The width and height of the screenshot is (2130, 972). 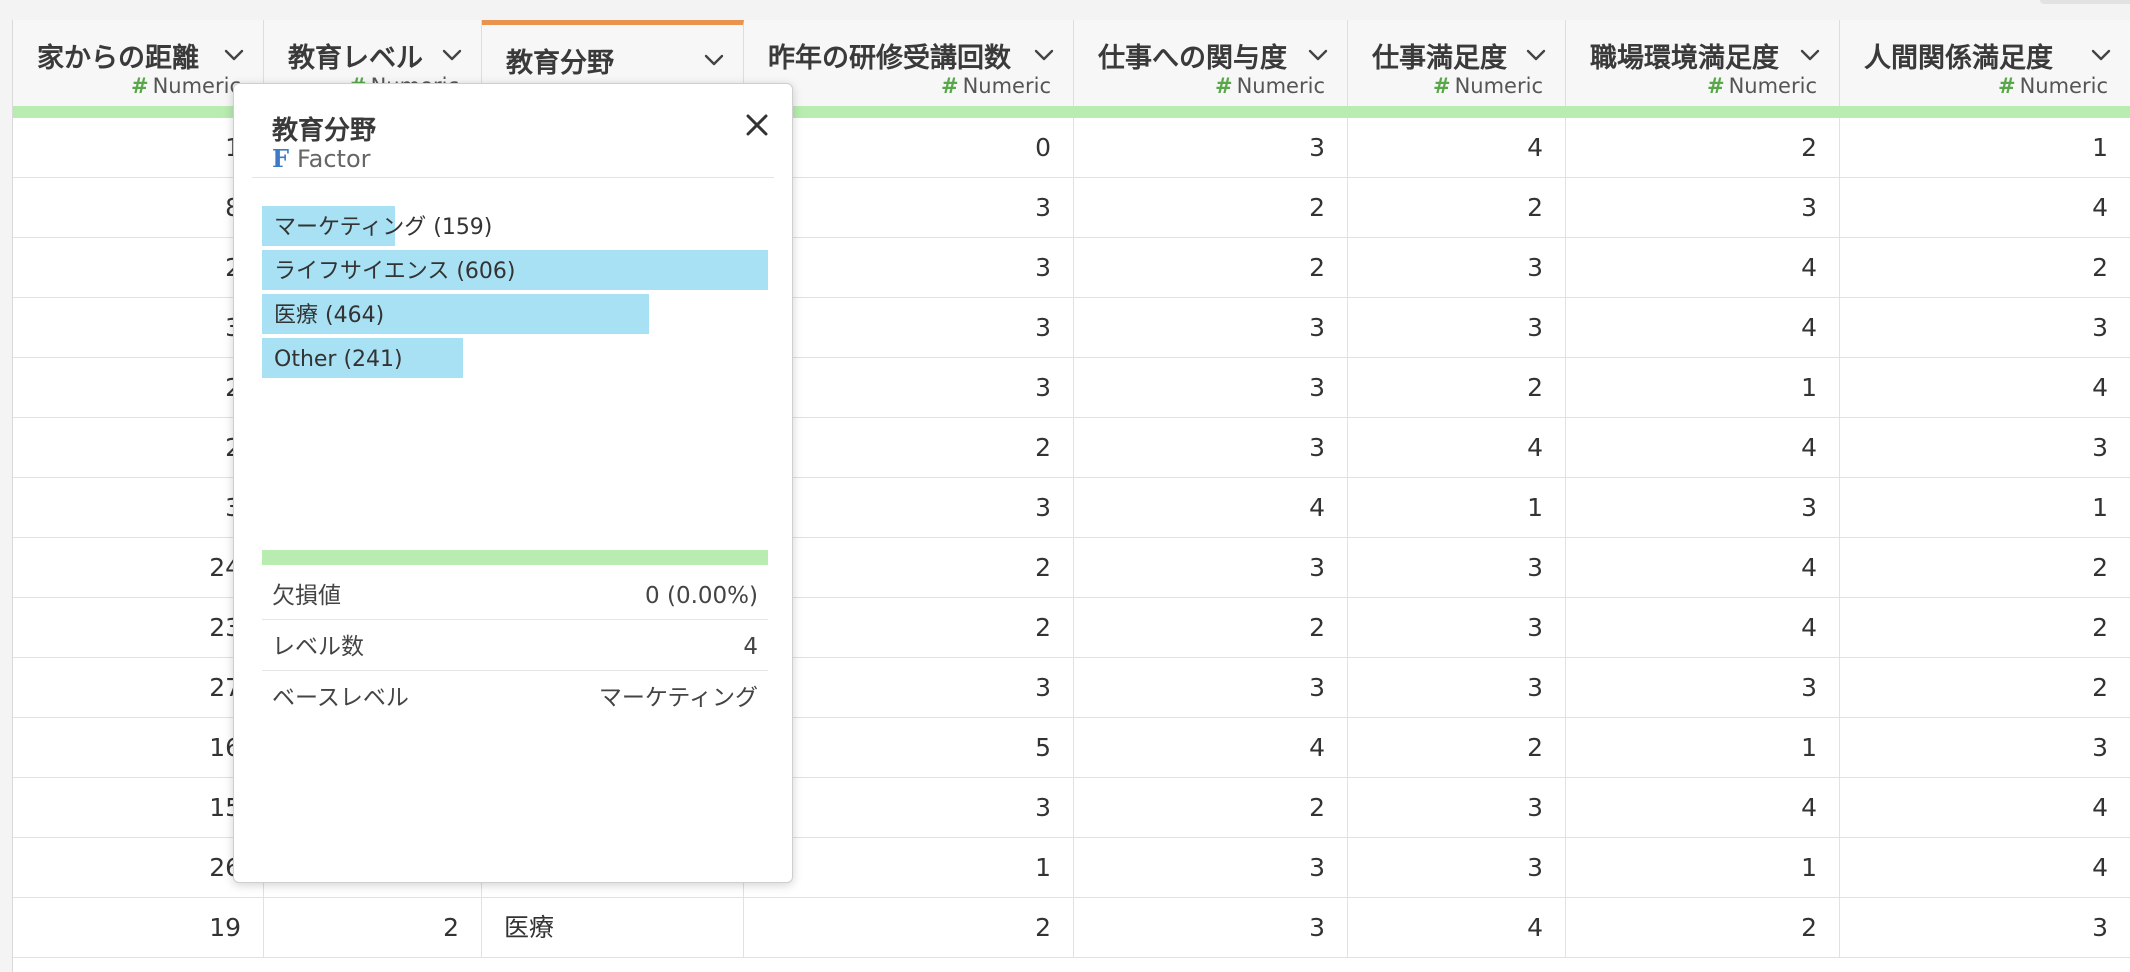 I want to click on level-bar-row: 医療 (464), so click(x=515, y=314).